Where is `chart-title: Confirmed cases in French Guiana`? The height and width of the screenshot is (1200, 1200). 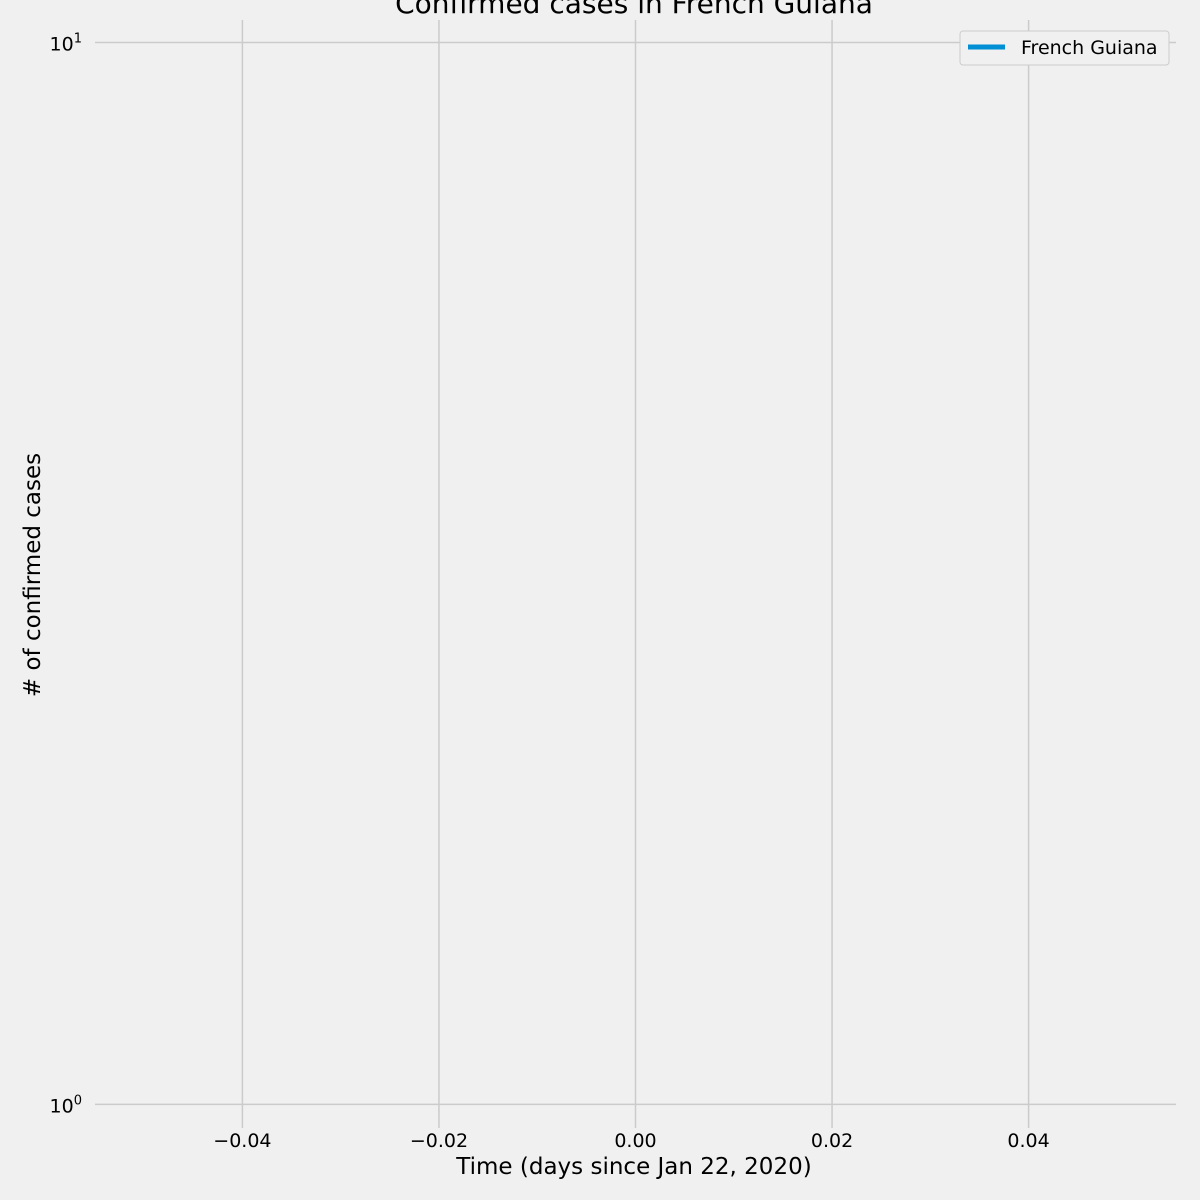 chart-title: Confirmed cases in French Guiana is located at coordinates (634, 10).